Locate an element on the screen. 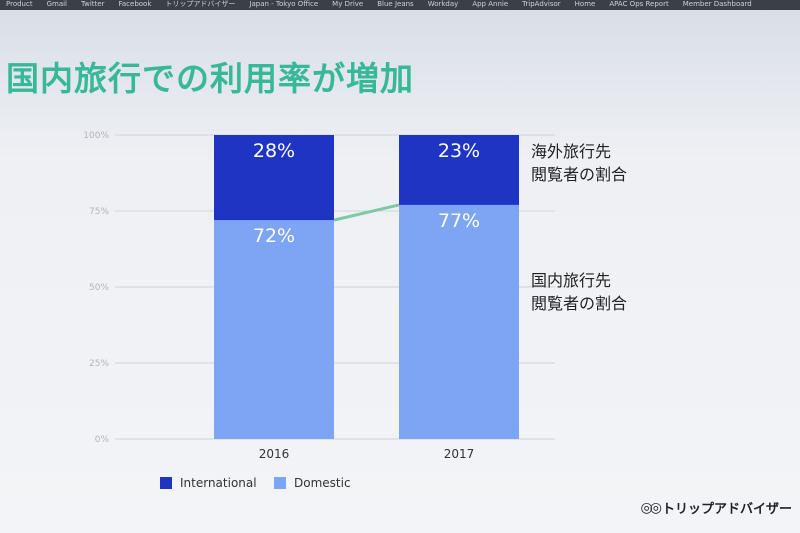  y-tick-label: 25% is located at coordinates (99, 364).